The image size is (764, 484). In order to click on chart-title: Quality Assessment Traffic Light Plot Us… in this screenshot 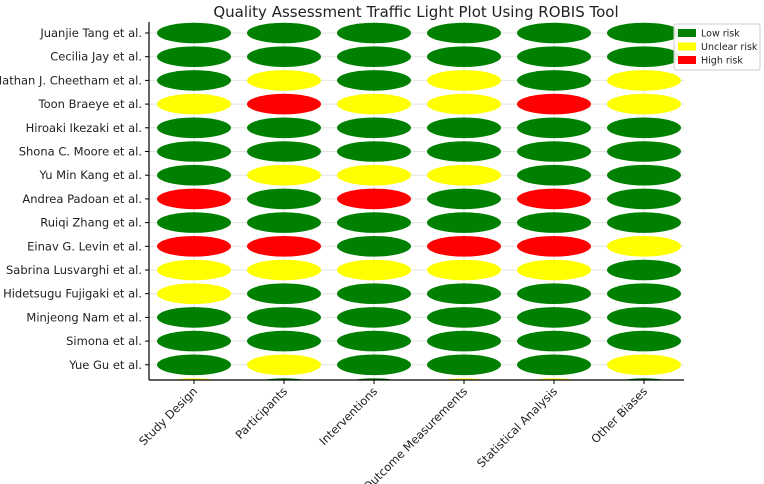, I will do `click(415, 12)`.